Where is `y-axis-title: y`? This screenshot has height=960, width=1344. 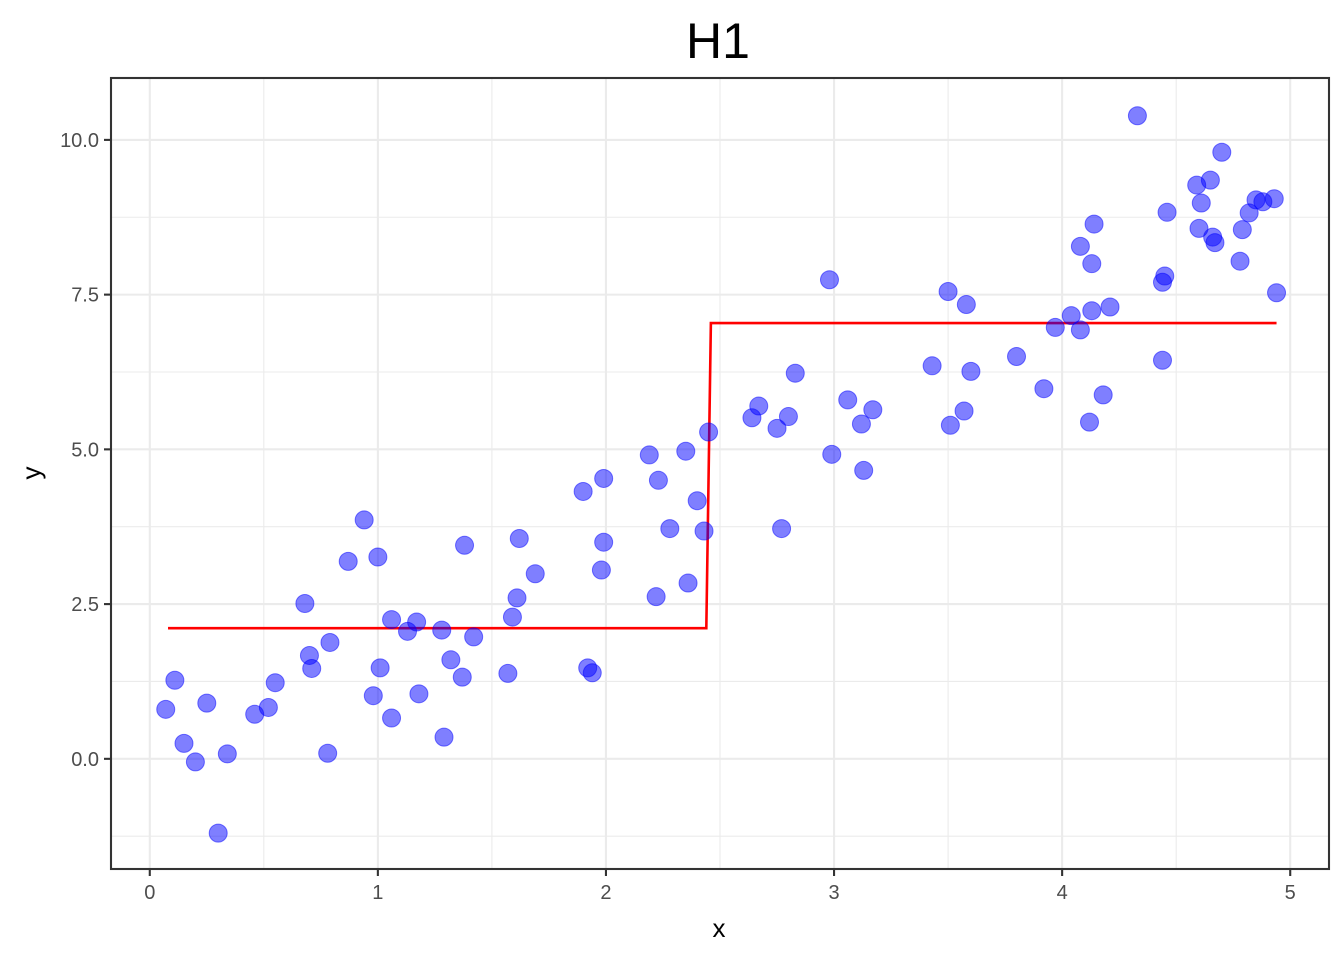 y-axis-title: y is located at coordinates (31, 473).